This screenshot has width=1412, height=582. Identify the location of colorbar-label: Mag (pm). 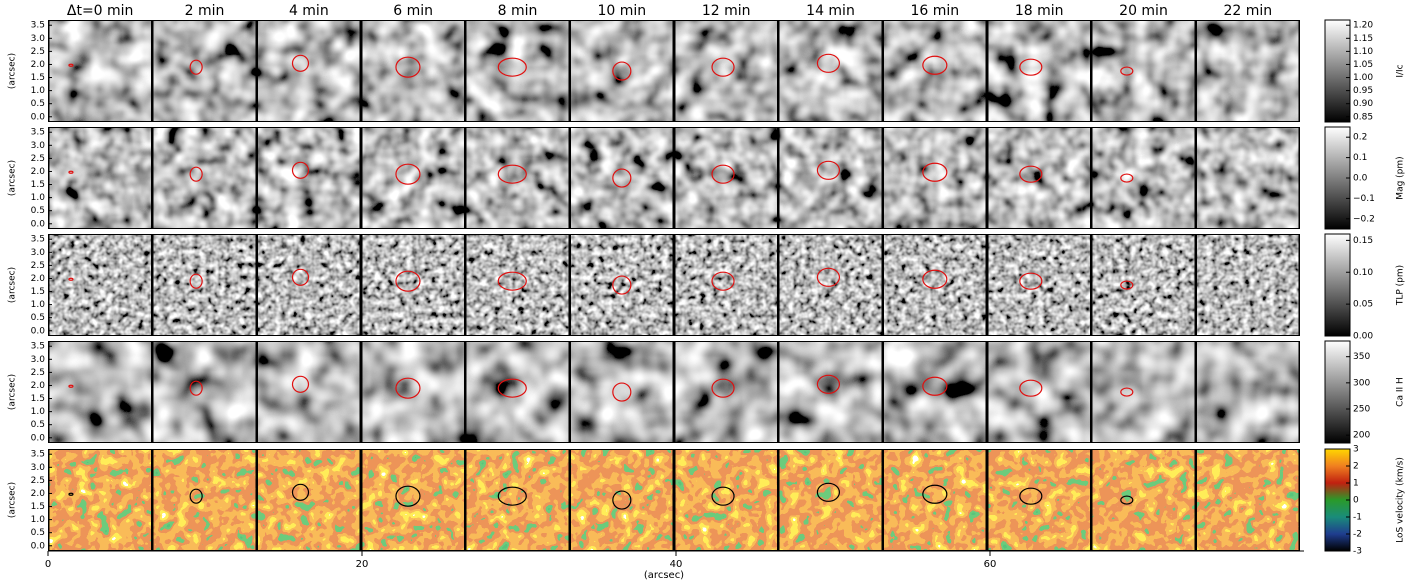
(1401, 177).